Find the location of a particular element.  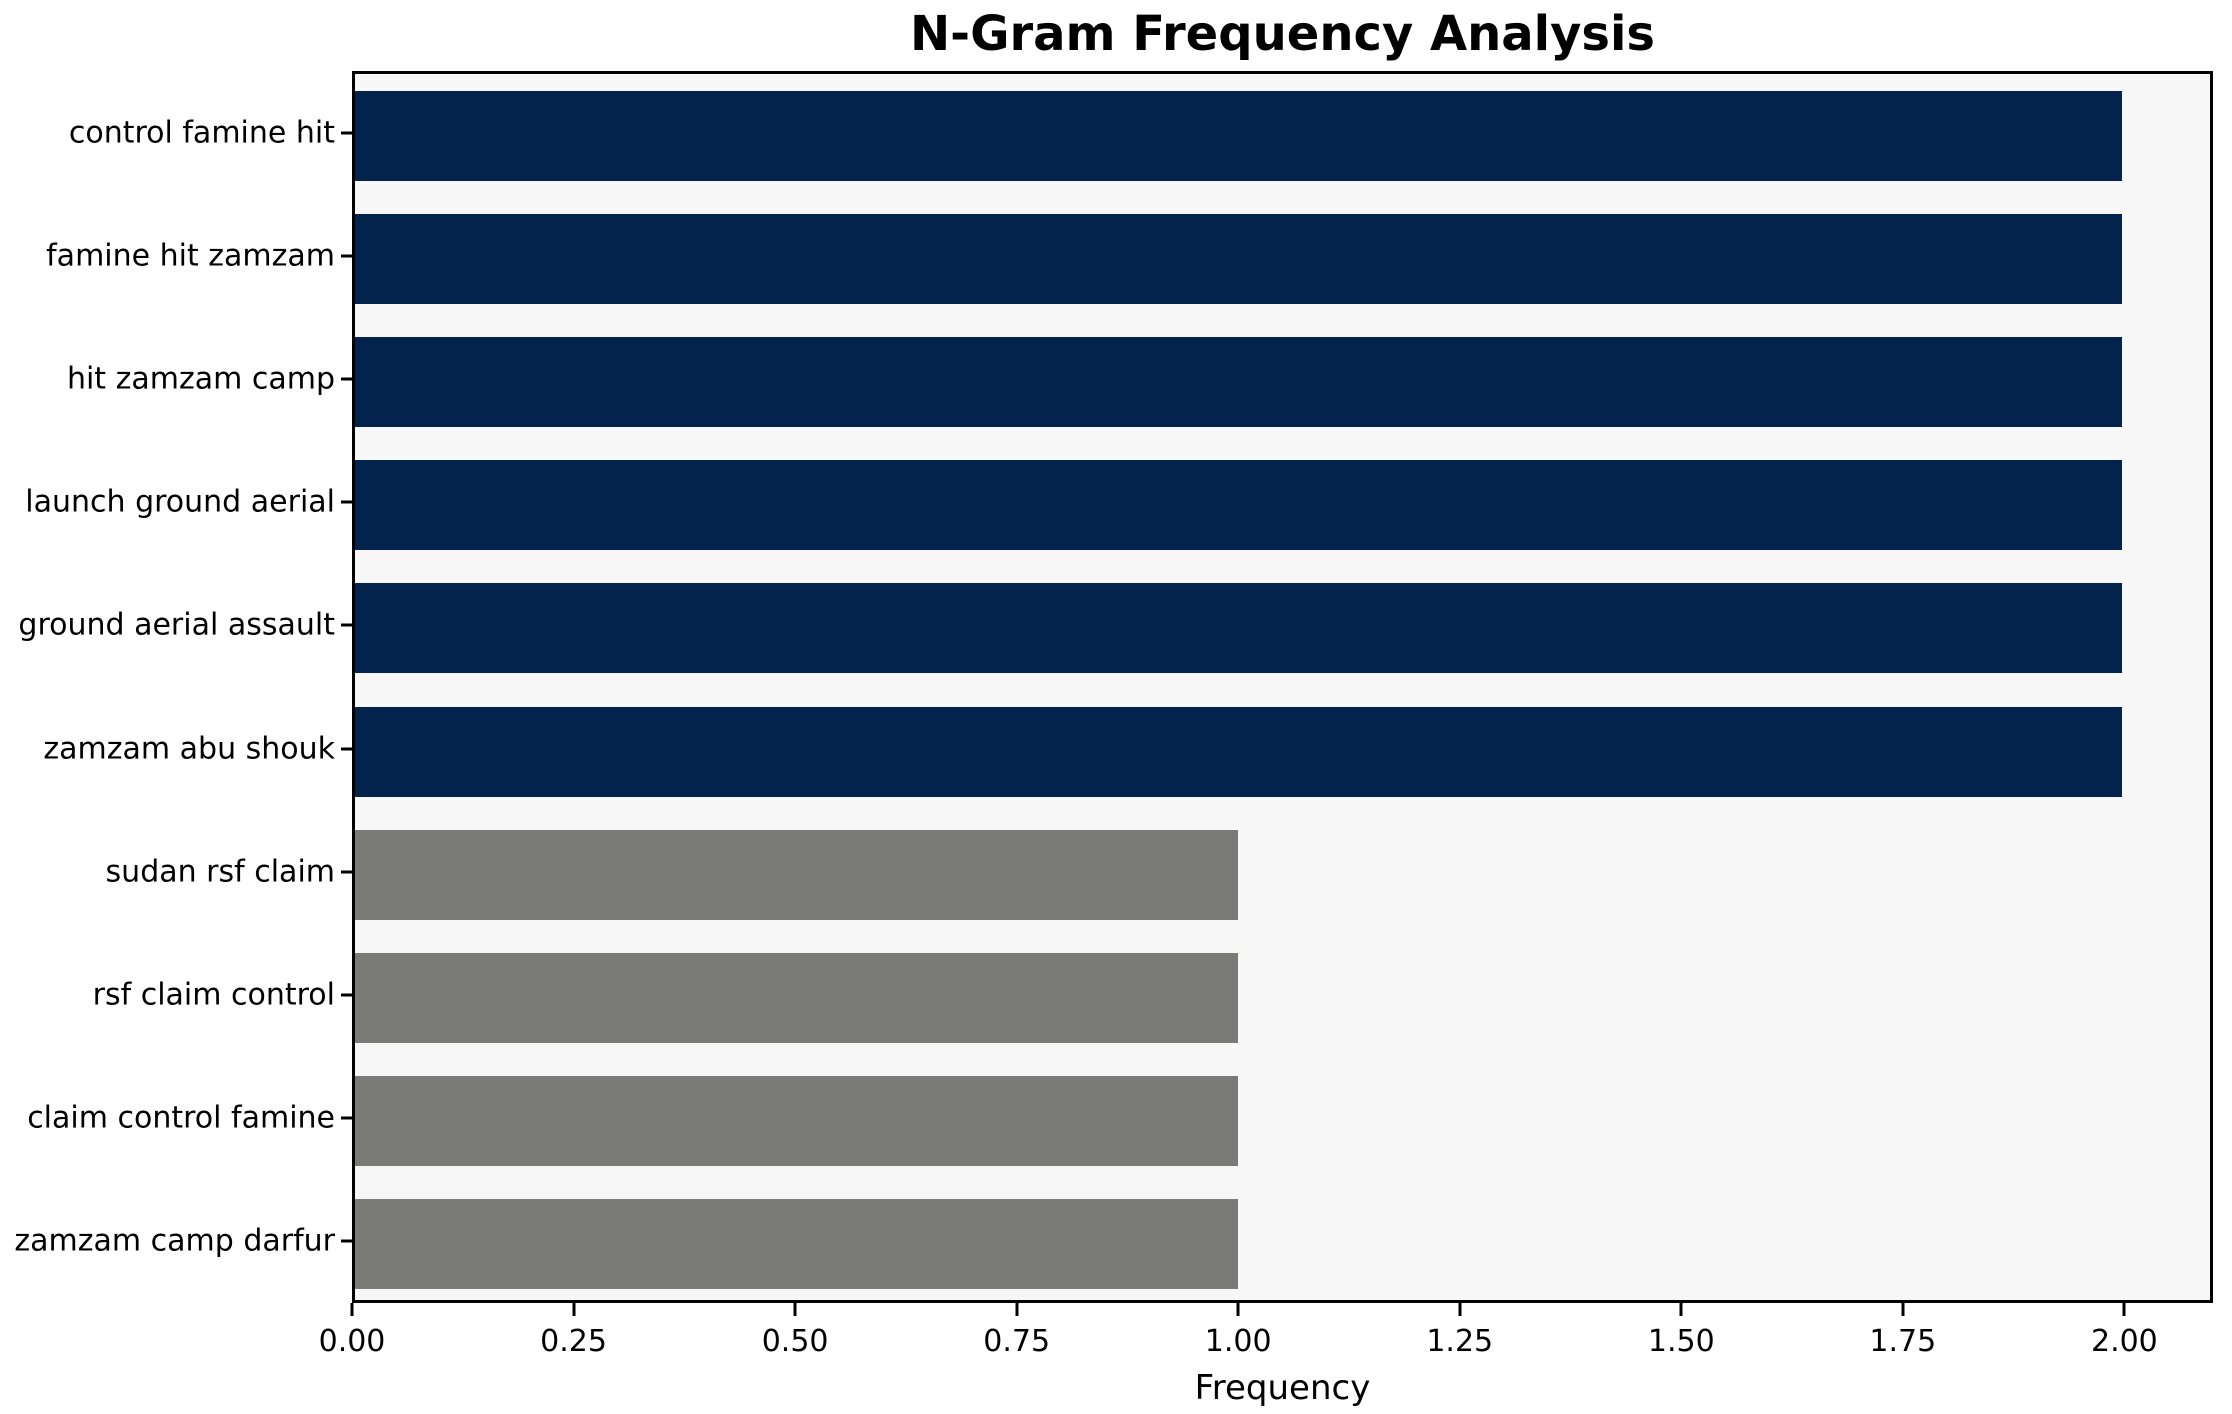

y-tick-label: ground aerial assault is located at coordinates (176, 625).